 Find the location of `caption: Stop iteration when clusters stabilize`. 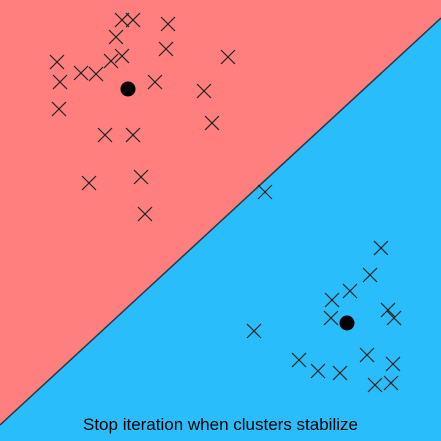

caption: Stop iteration when clusters stabilize is located at coordinates (220, 424).